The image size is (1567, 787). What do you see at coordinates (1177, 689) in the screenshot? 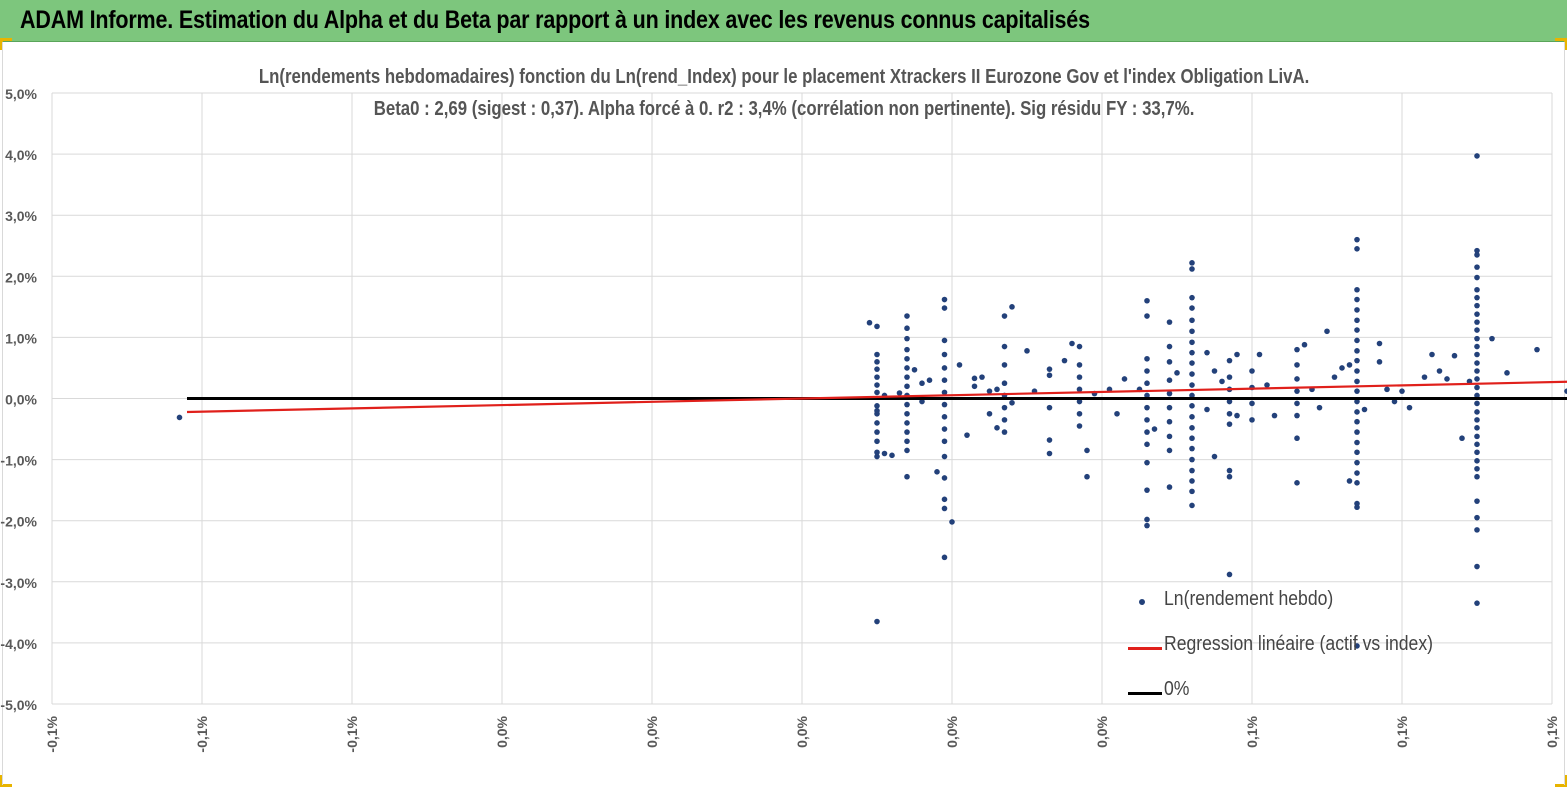
I see `legend-label-zero: 0%` at bounding box center [1177, 689].